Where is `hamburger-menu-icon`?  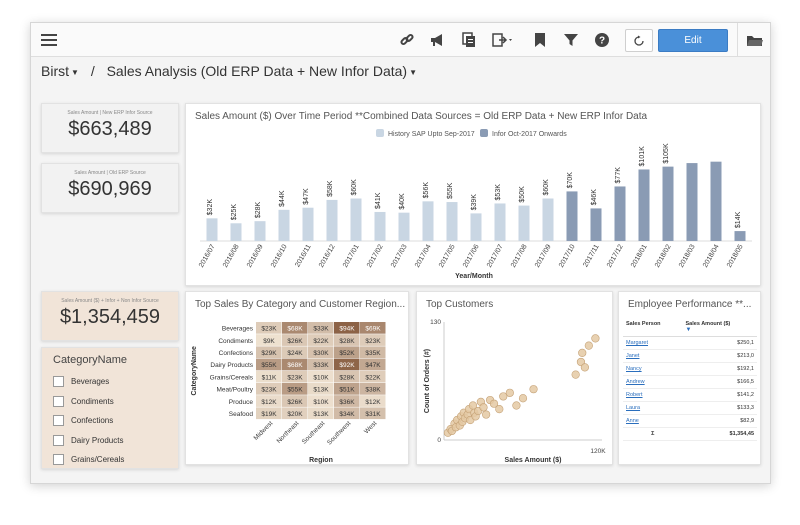
hamburger-menu-icon is located at coordinates (49, 40).